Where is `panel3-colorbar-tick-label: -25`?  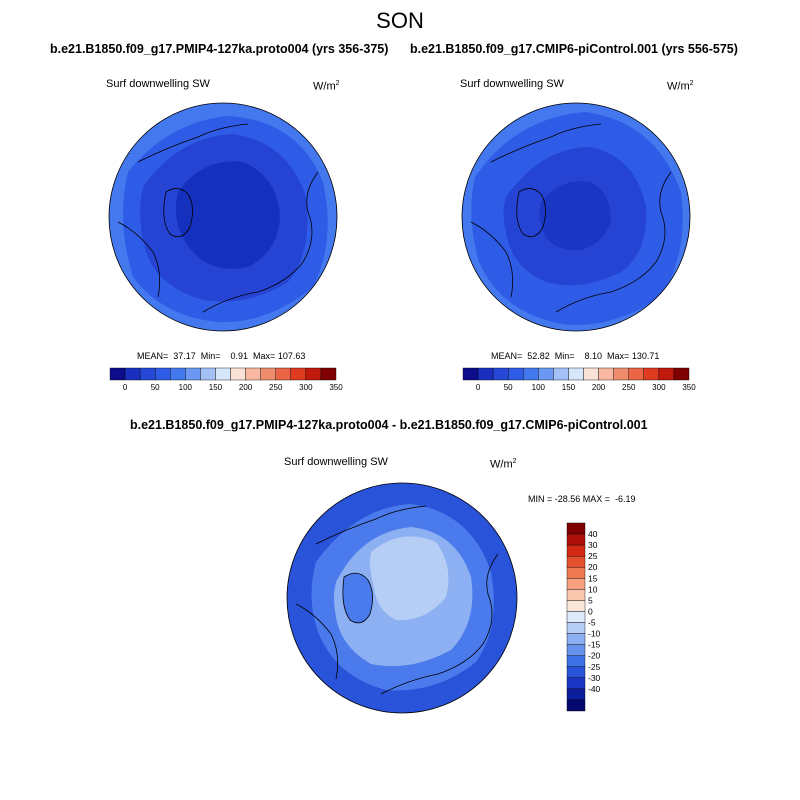
panel3-colorbar-tick-label: -25 is located at coordinates (594, 667).